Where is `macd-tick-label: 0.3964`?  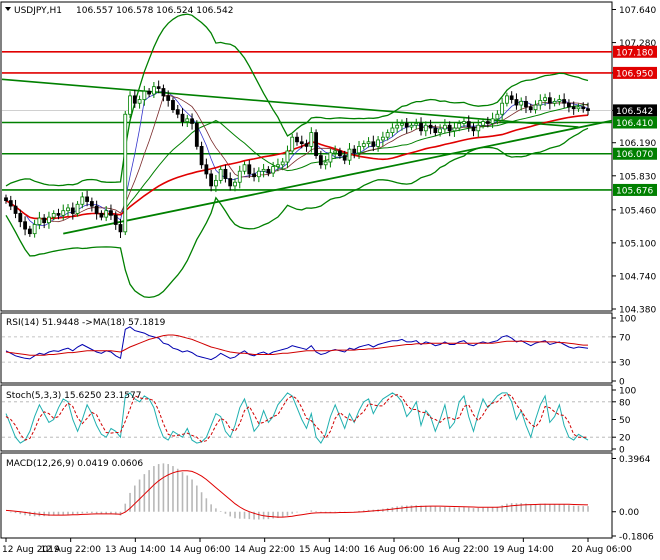
macd-tick-label: 0.3964 is located at coordinates (635, 460).